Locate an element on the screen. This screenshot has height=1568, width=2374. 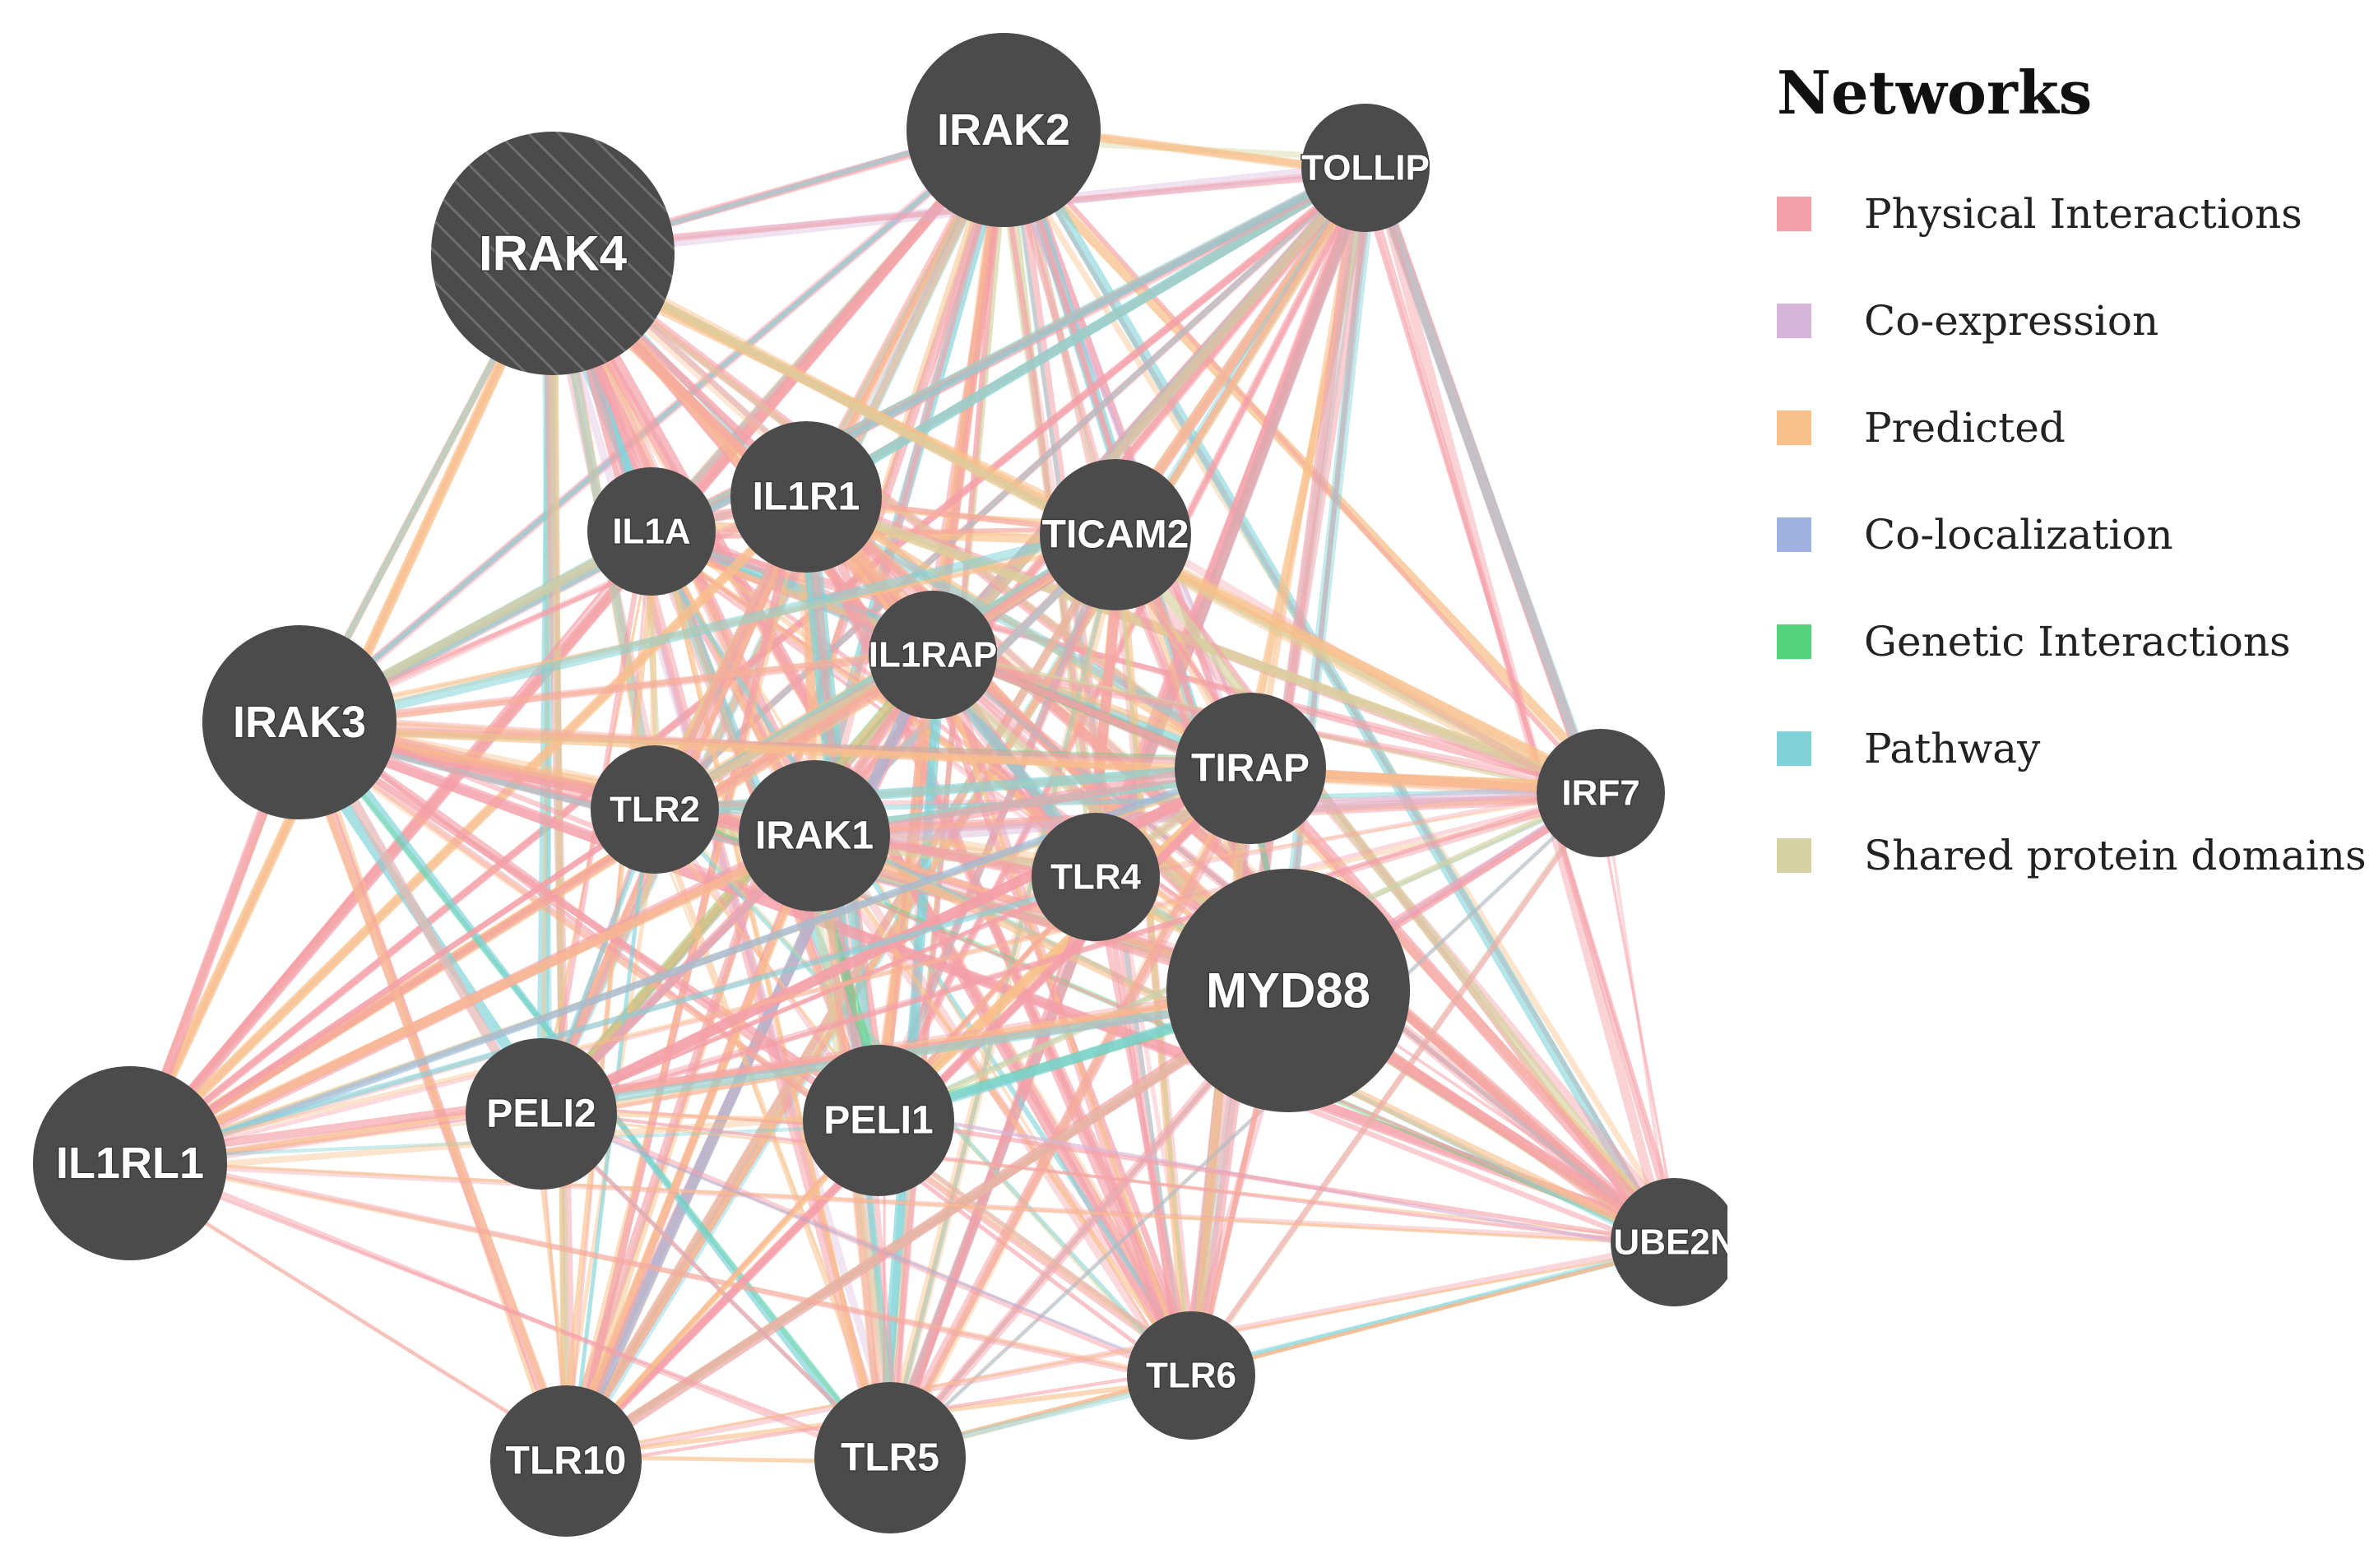
edge-tlr4-peli2 is located at coordinates (819, 995).